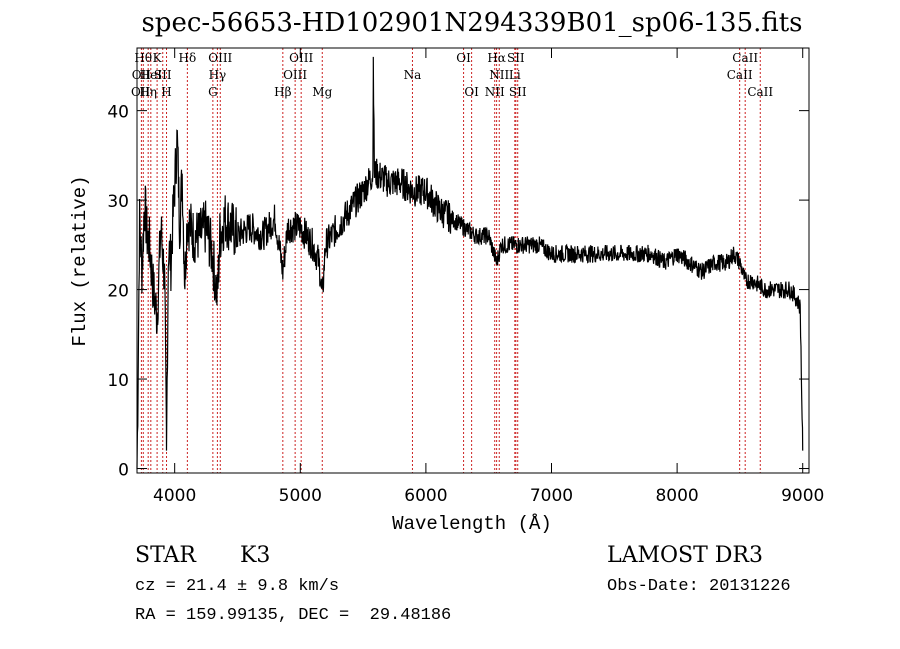 The width and height of the screenshot is (900, 649). I want to click on observation-date: Obs-Date: 20131226, so click(699, 586).